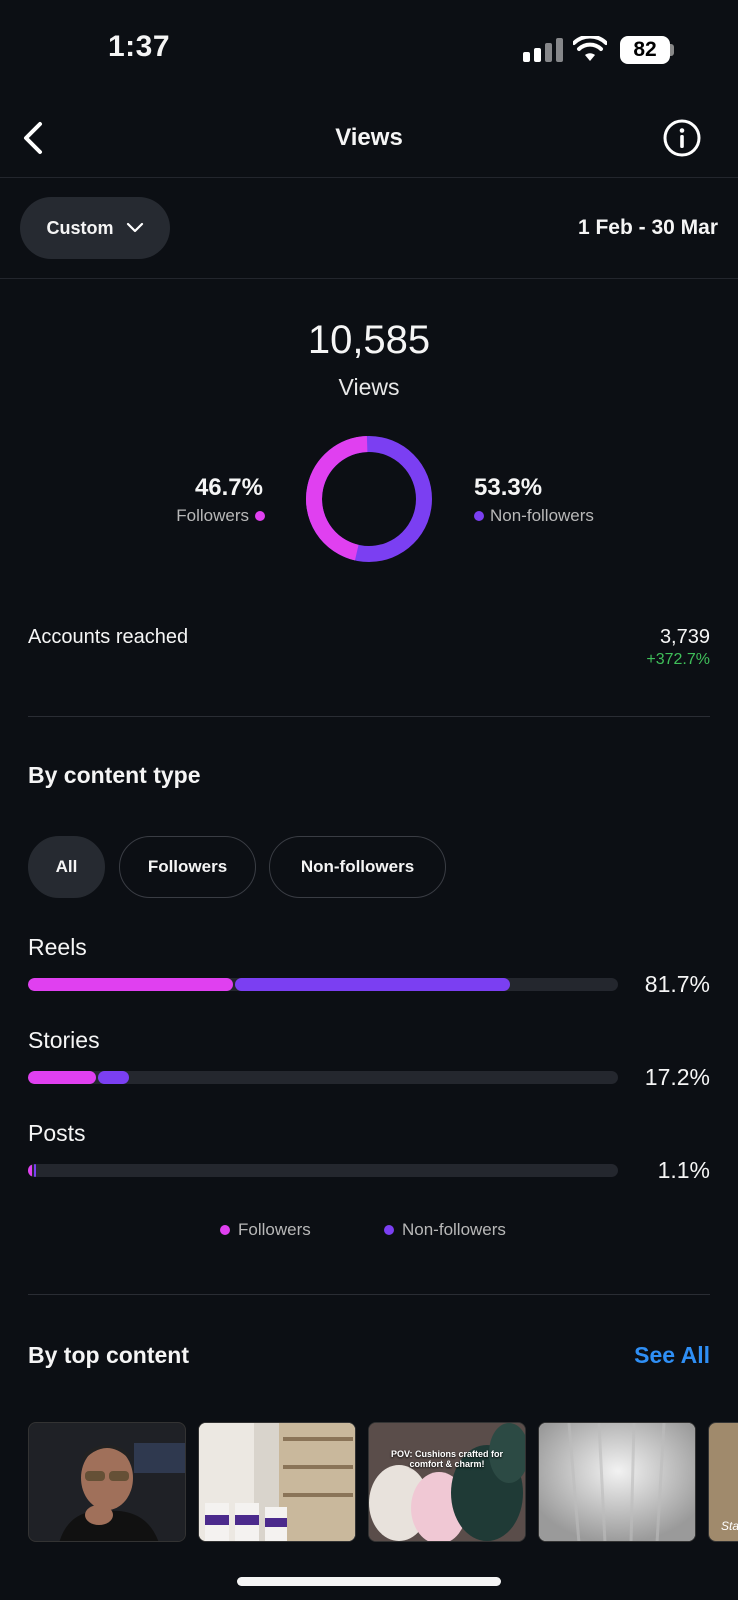 The height and width of the screenshot is (1600, 738). I want to click on home-indicator, so click(369, 1581).